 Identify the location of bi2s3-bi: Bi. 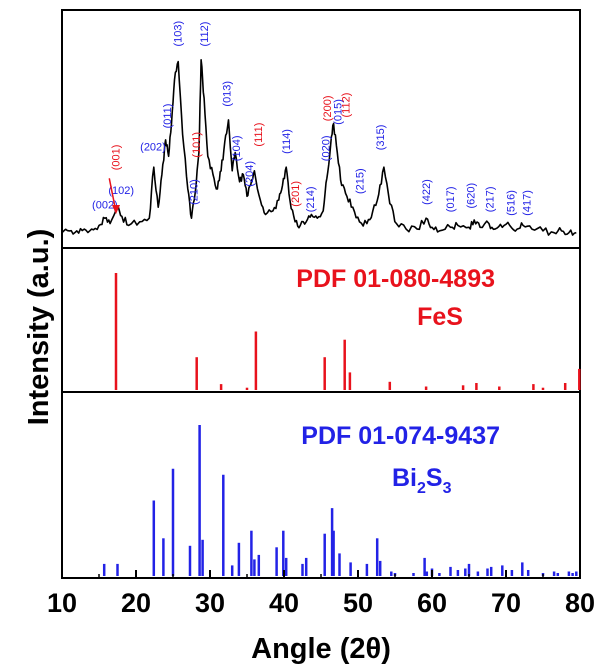
(404, 478).